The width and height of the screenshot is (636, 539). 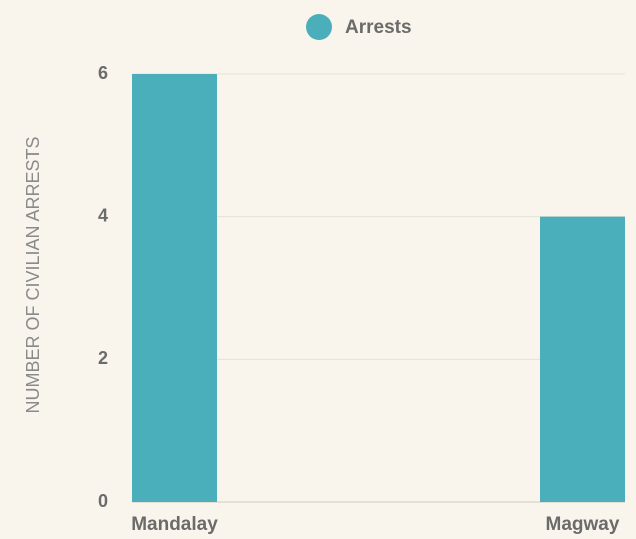 What do you see at coordinates (583, 524) in the screenshot?
I see `x-tick-label: Magway` at bounding box center [583, 524].